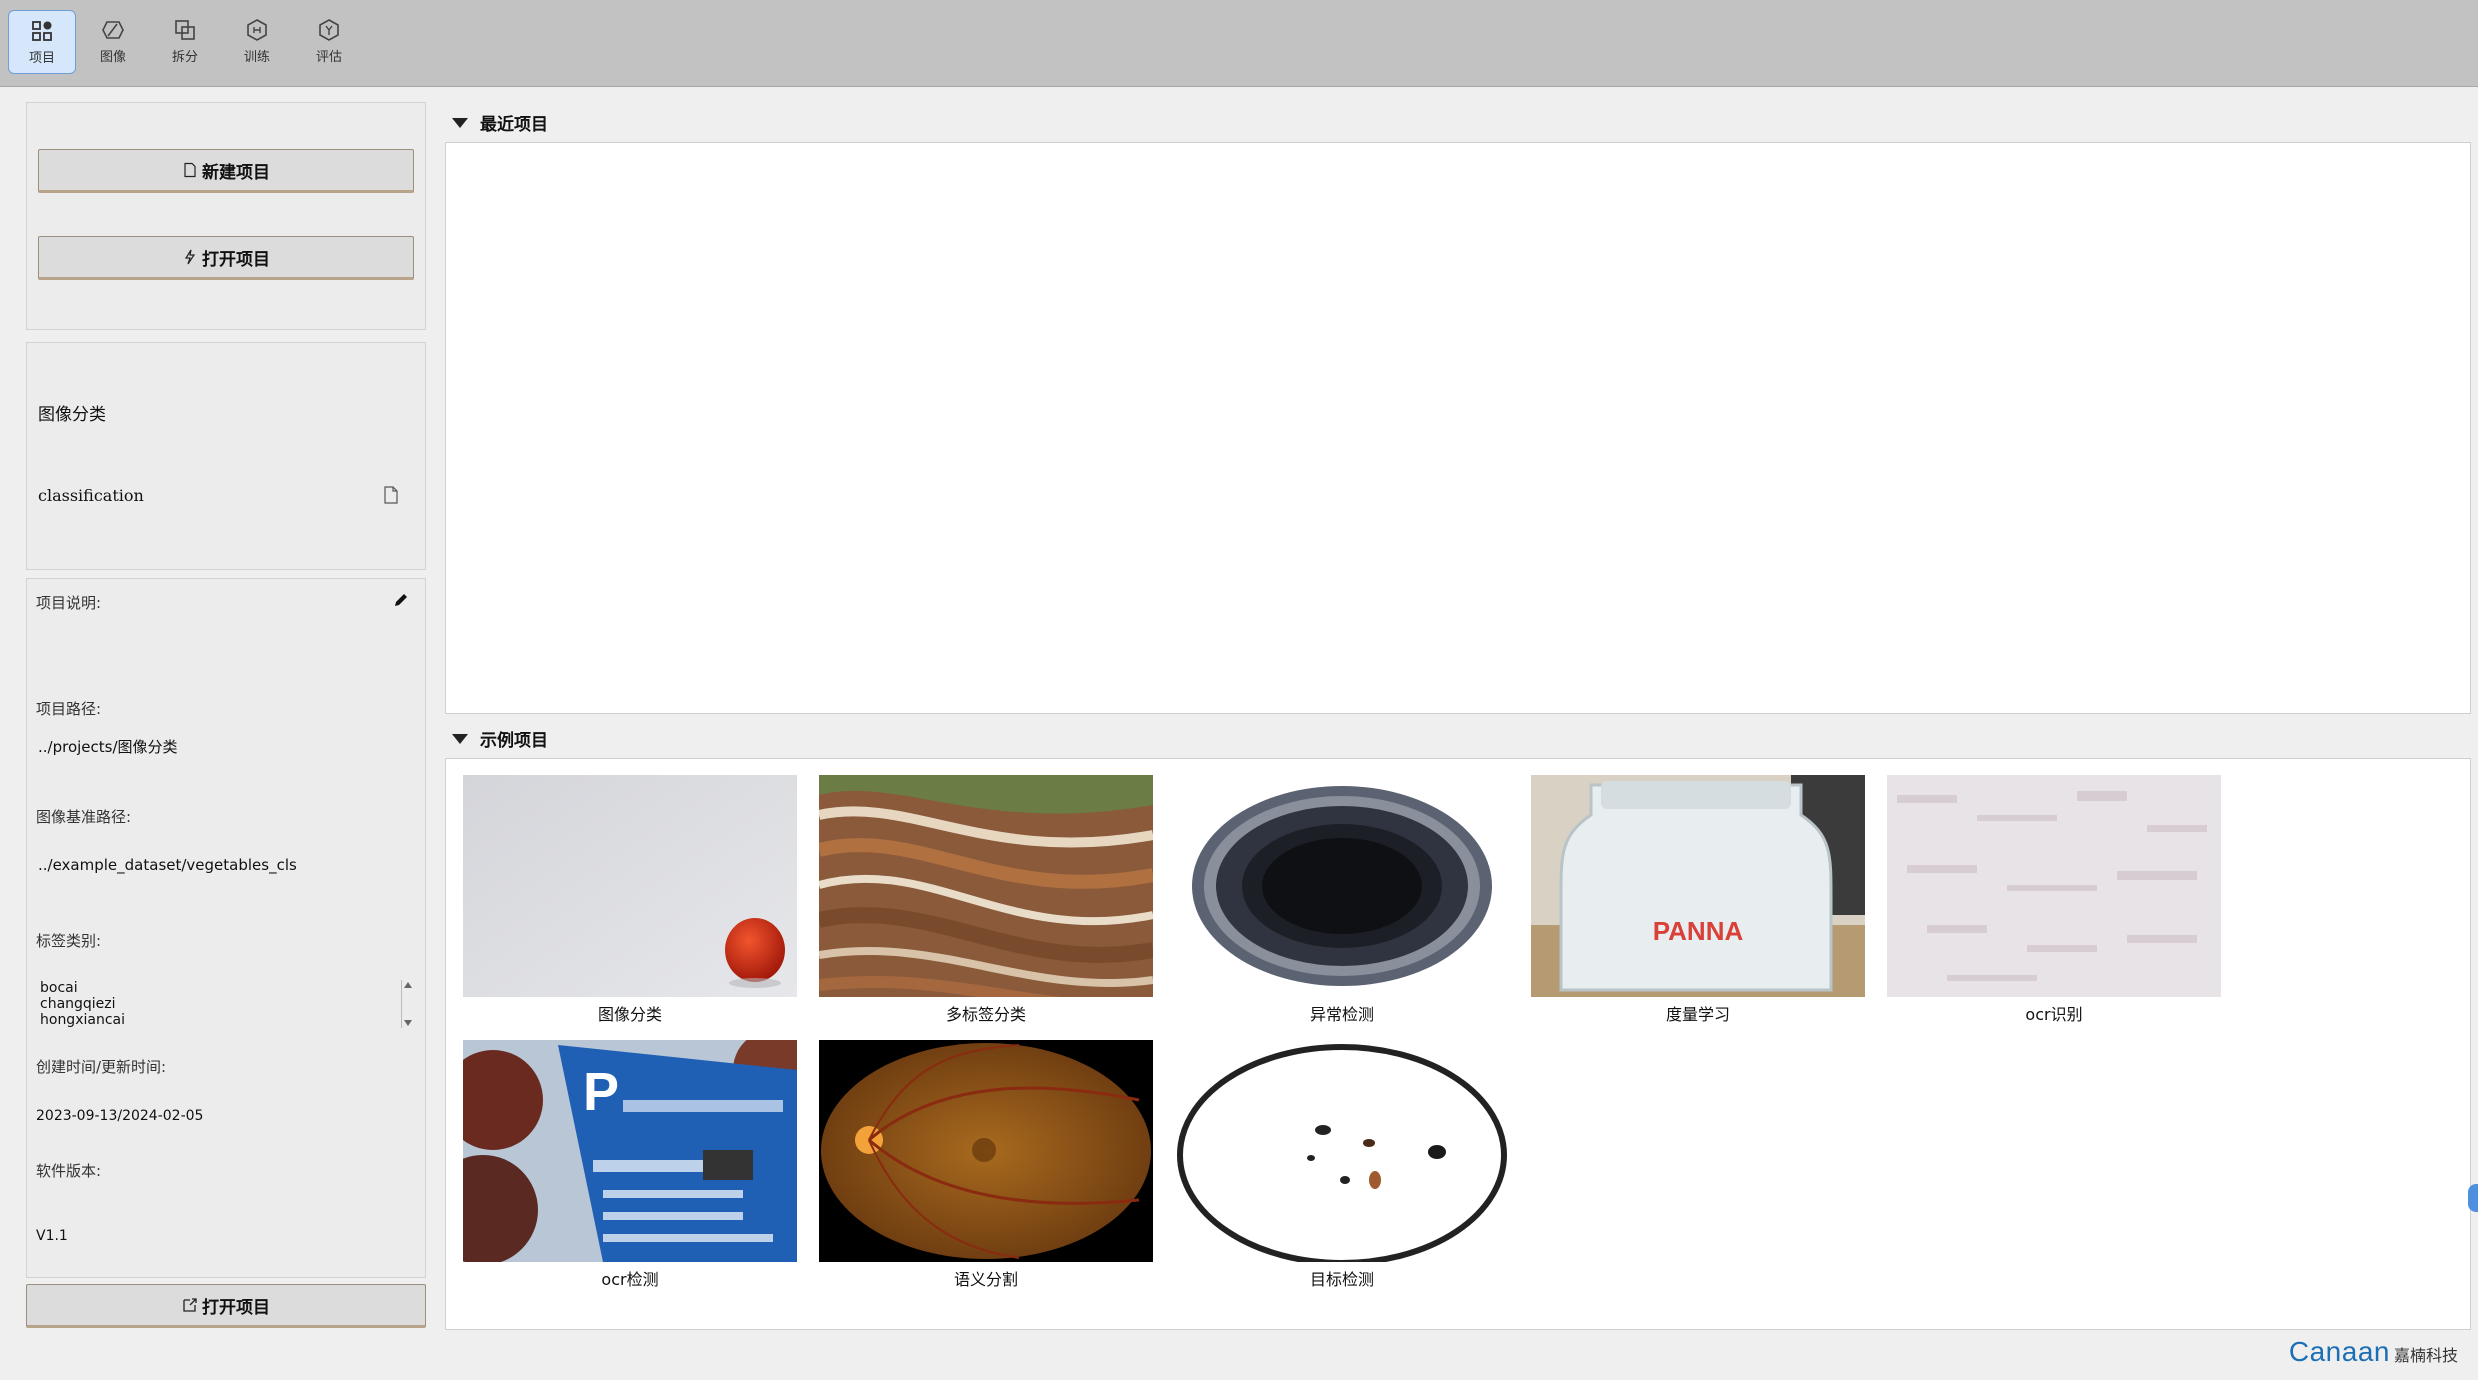 Image resolution: width=2478 pixels, height=1380 pixels. What do you see at coordinates (257, 29) in the screenshot?
I see `train-icon` at bounding box center [257, 29].